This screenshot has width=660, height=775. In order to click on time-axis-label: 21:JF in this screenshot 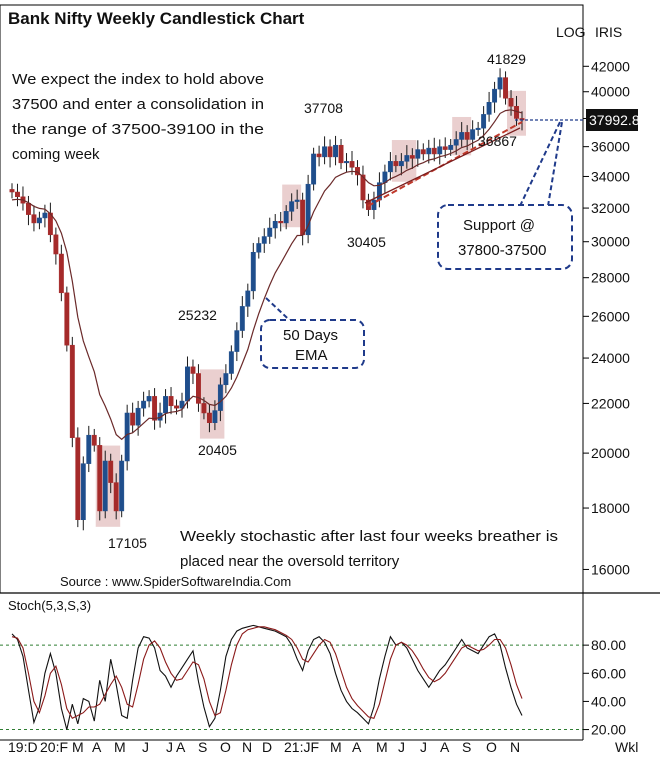, I will do `click(301, 747)`.